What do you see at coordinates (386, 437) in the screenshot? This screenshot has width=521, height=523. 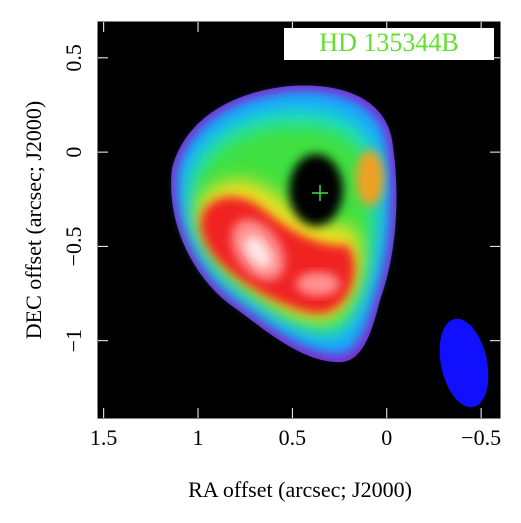 I see `x-tick-label: 0` at bounding box center [386, 437].